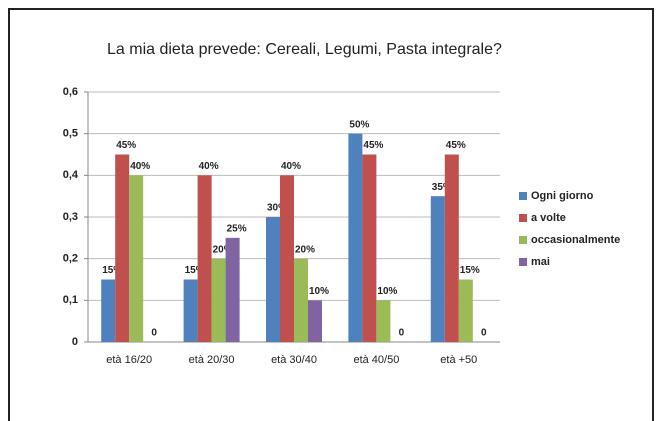 This screenshot has width=662, height=421. I want to click on x-tick-label: età 40/50, so click(376, 360).